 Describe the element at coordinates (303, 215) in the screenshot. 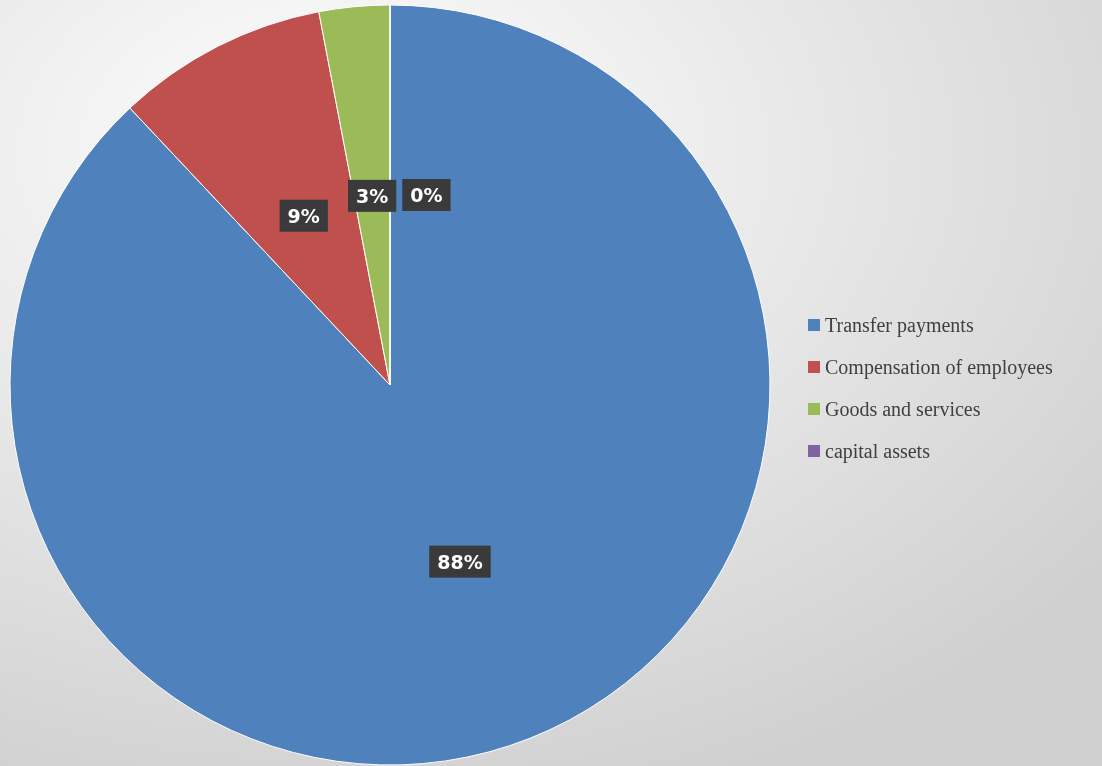

I see `data-label: 9%` at that location.